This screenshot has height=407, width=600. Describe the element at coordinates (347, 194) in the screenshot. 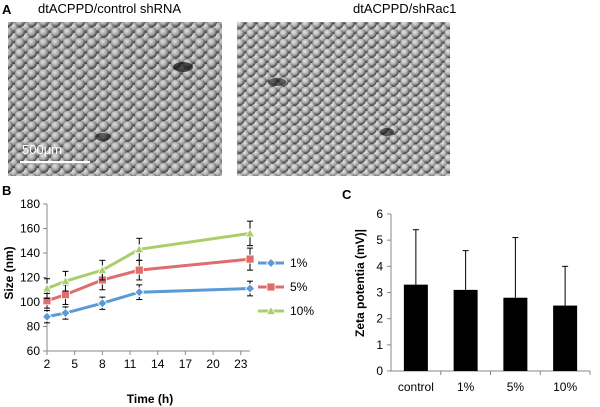

I see `panel-c-label: C` at that location.